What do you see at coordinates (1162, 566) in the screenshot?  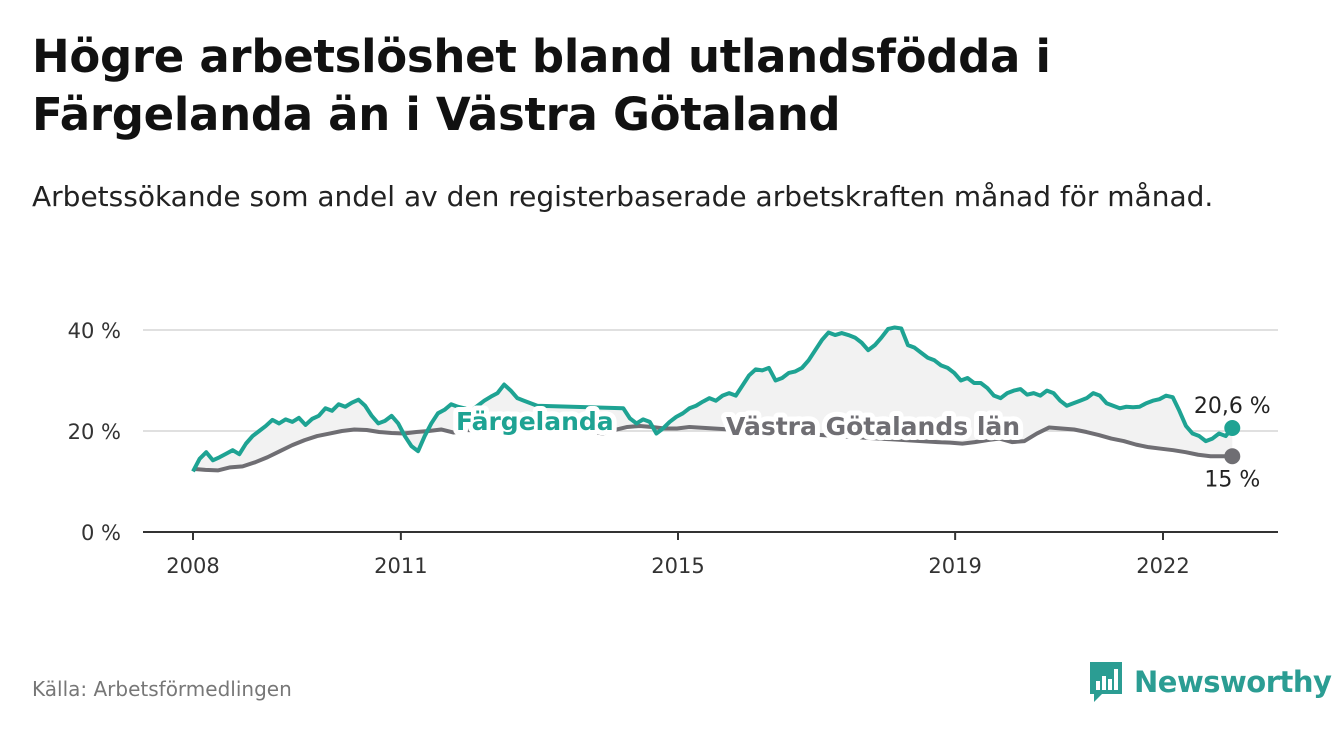 I see `x-tick-label: 2022` at bounding box center [1162, 566].